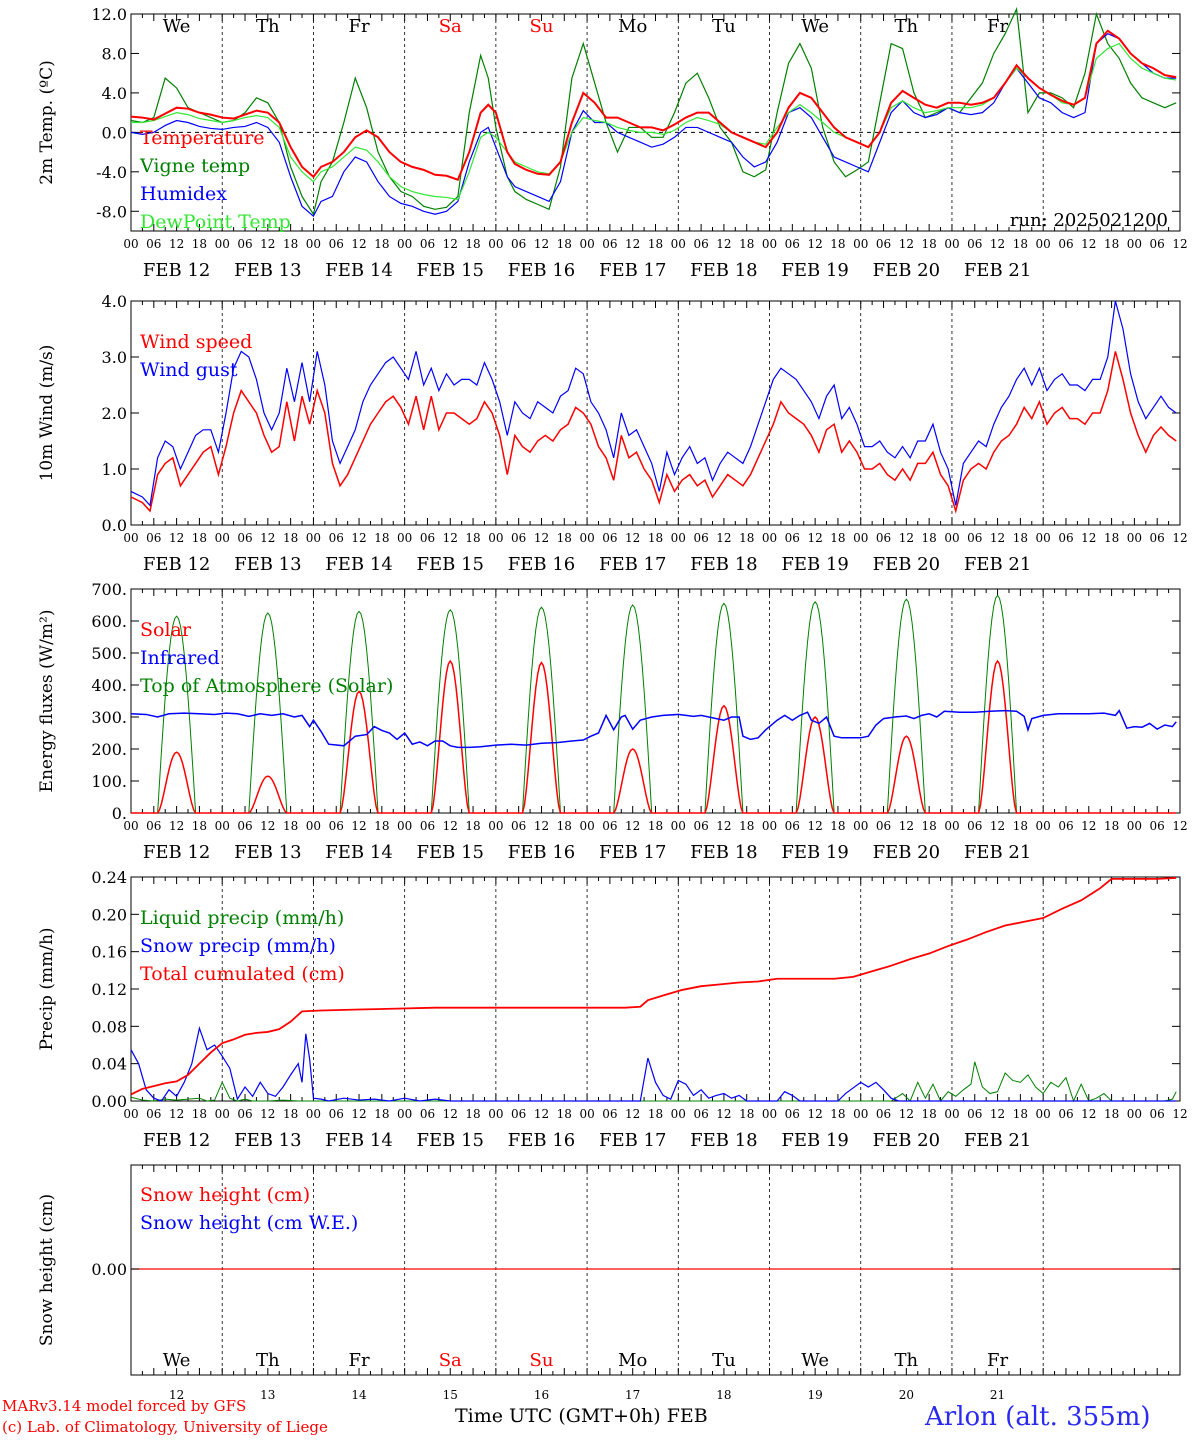 This screenshot has height=1440, width=1194. I want to click on legend-entry: Top of Atmosphere (Solar), so click(266, 686).